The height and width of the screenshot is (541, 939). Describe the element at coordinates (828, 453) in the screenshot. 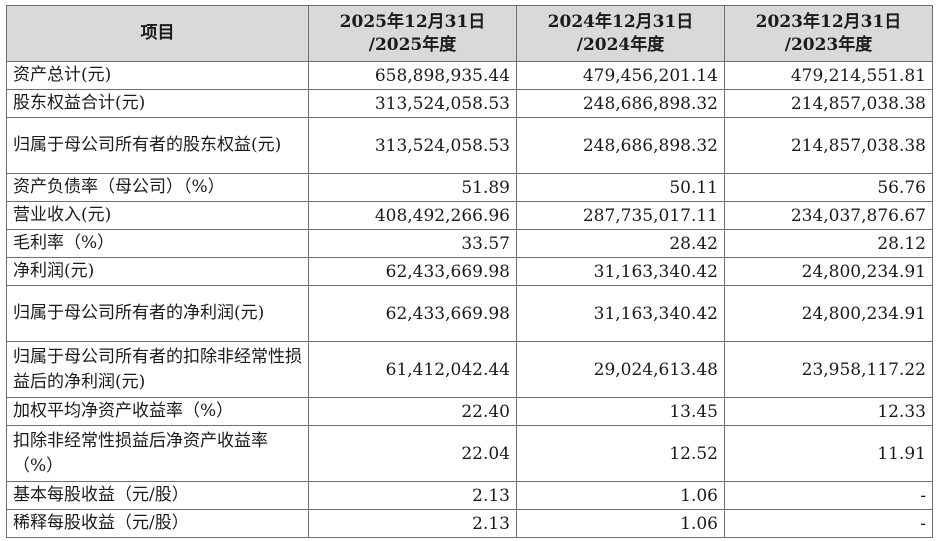

I see `value-2023: 11.91` at that location.